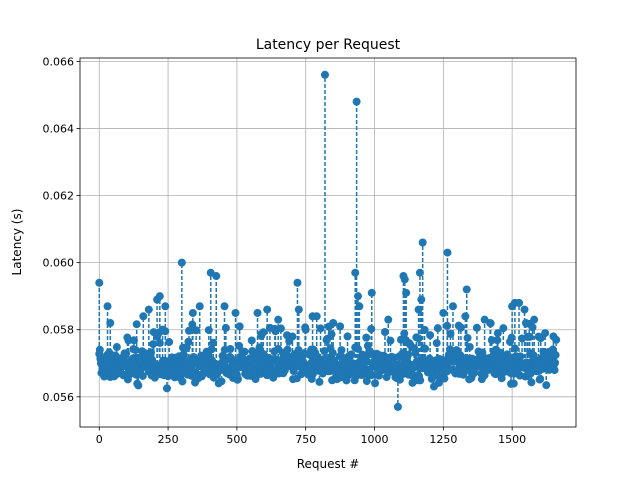 Image resolution: width=640 pixels, height=484 pixels. Describe the element at coordinates (328, 464) in the screenshot. I see `x-axis-label: Request #` at that location.